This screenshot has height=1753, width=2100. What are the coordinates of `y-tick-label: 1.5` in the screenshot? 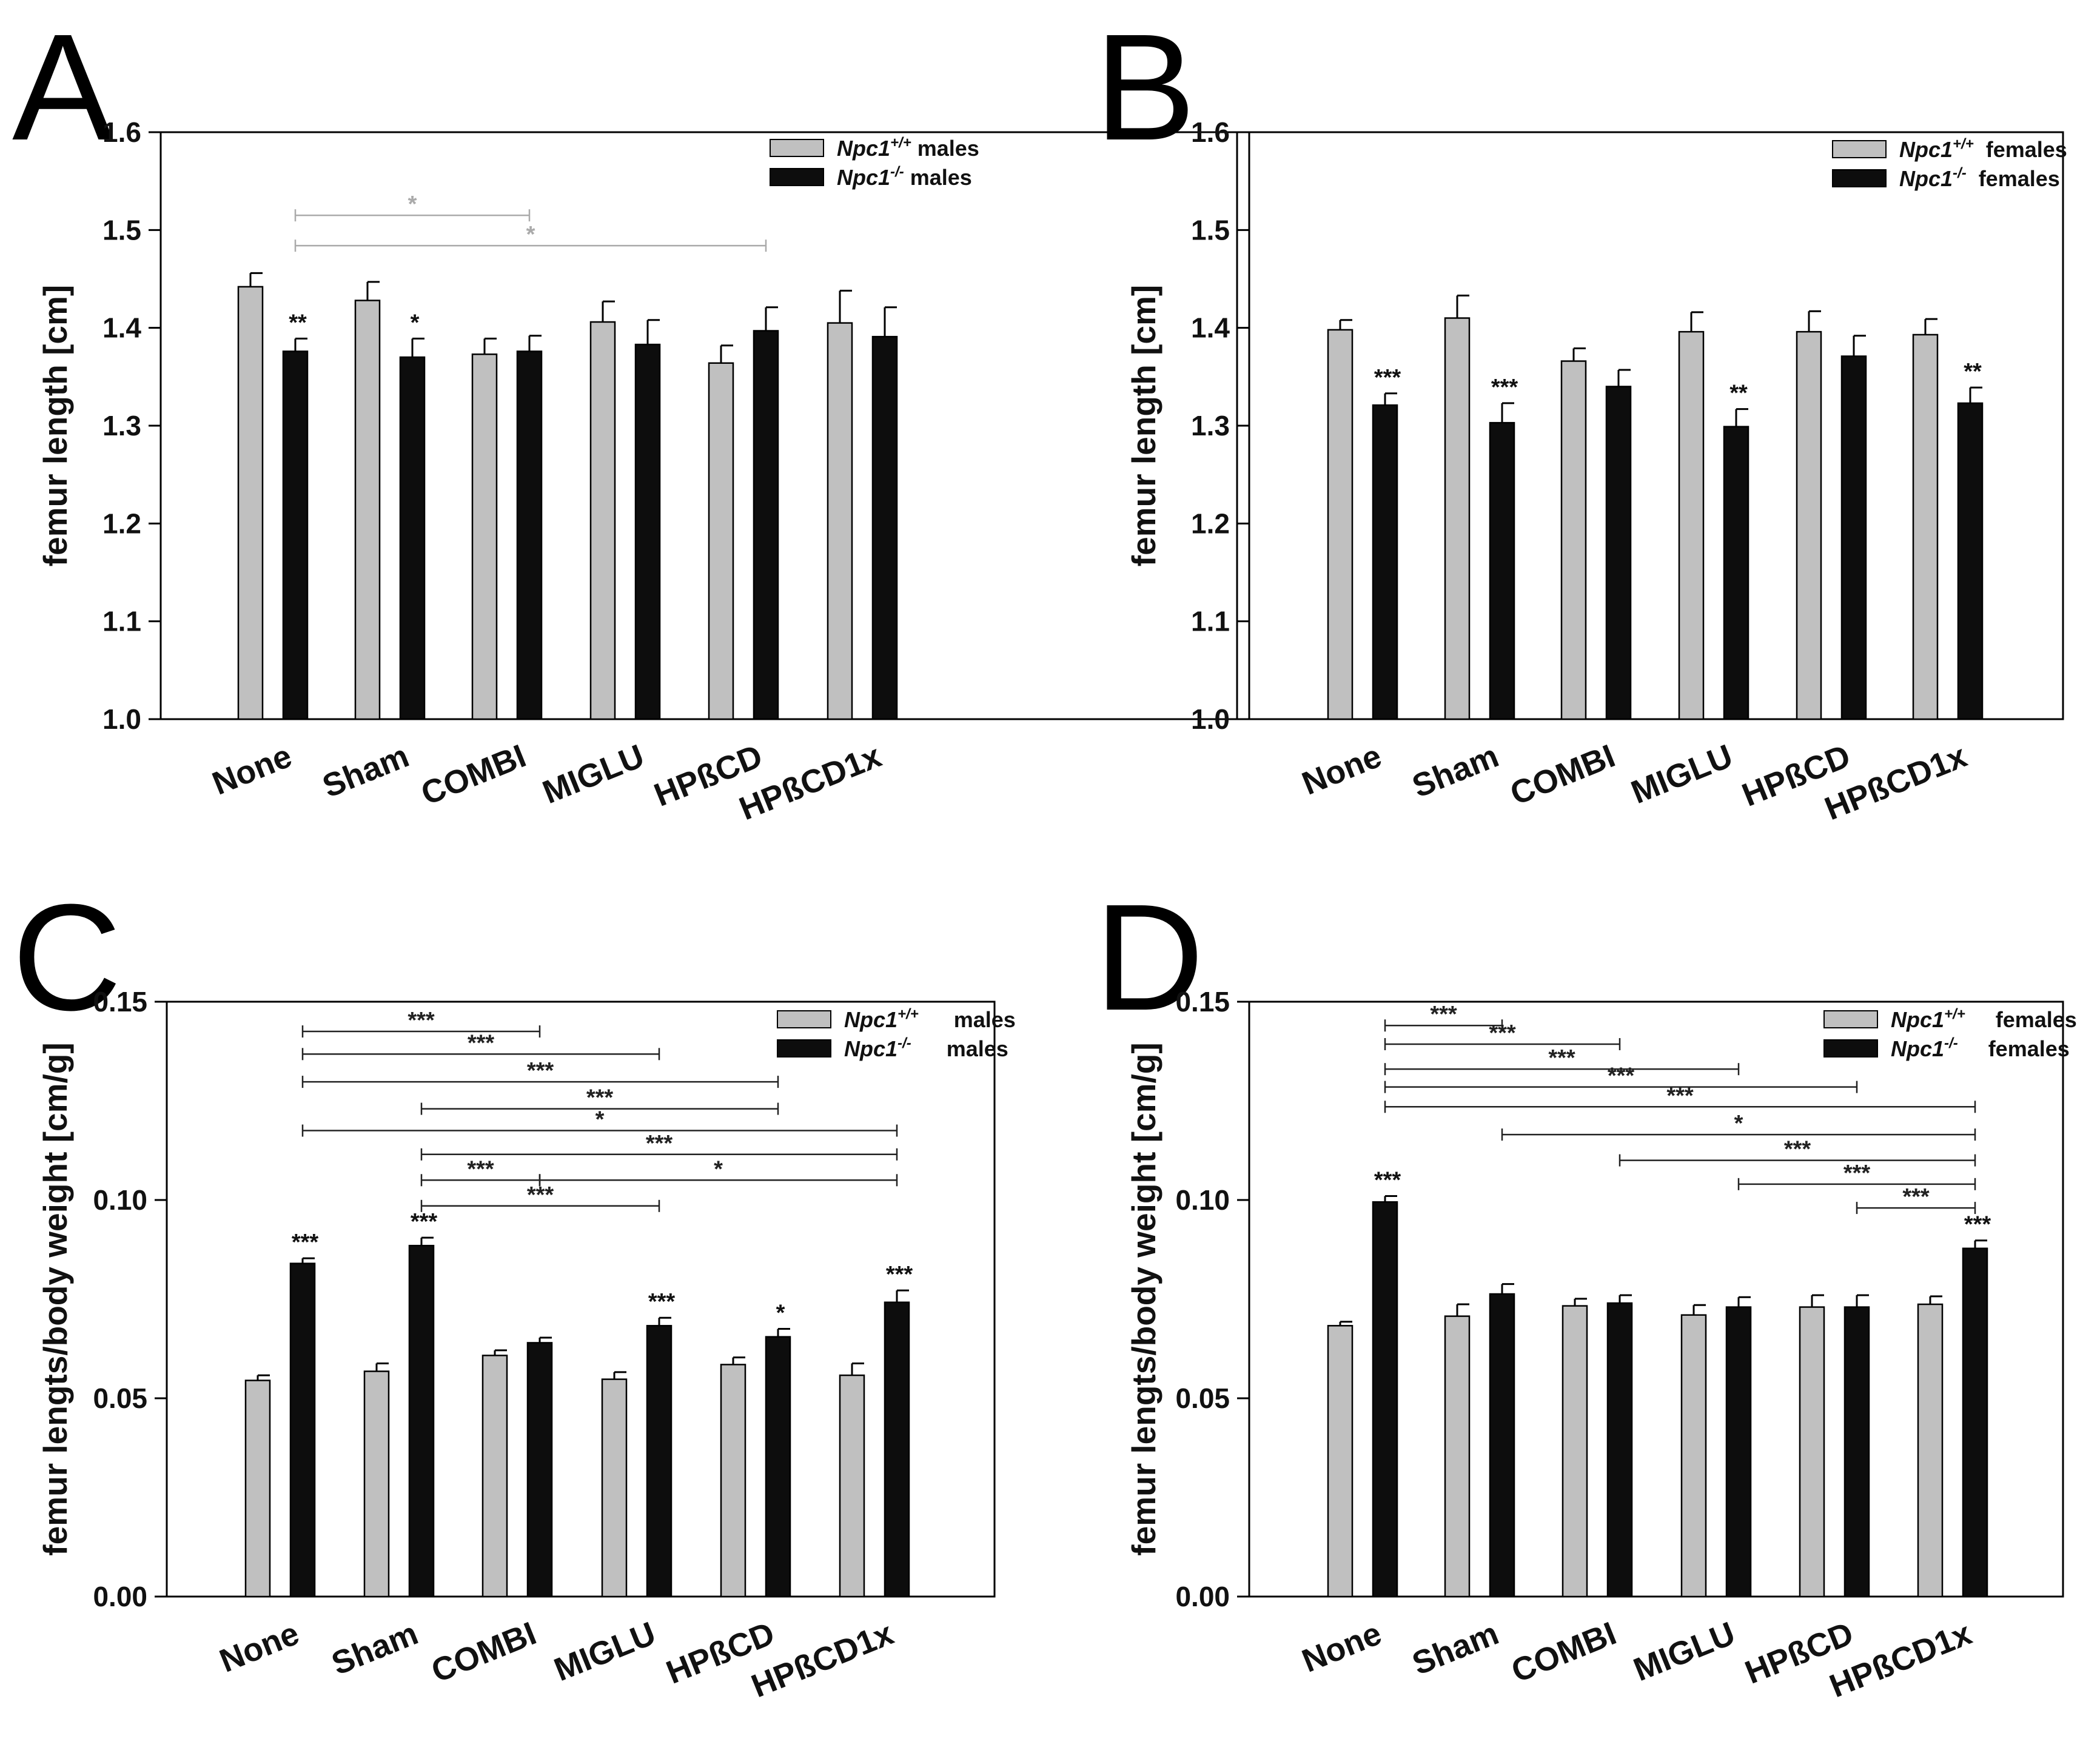 It's located at (1211, 230).